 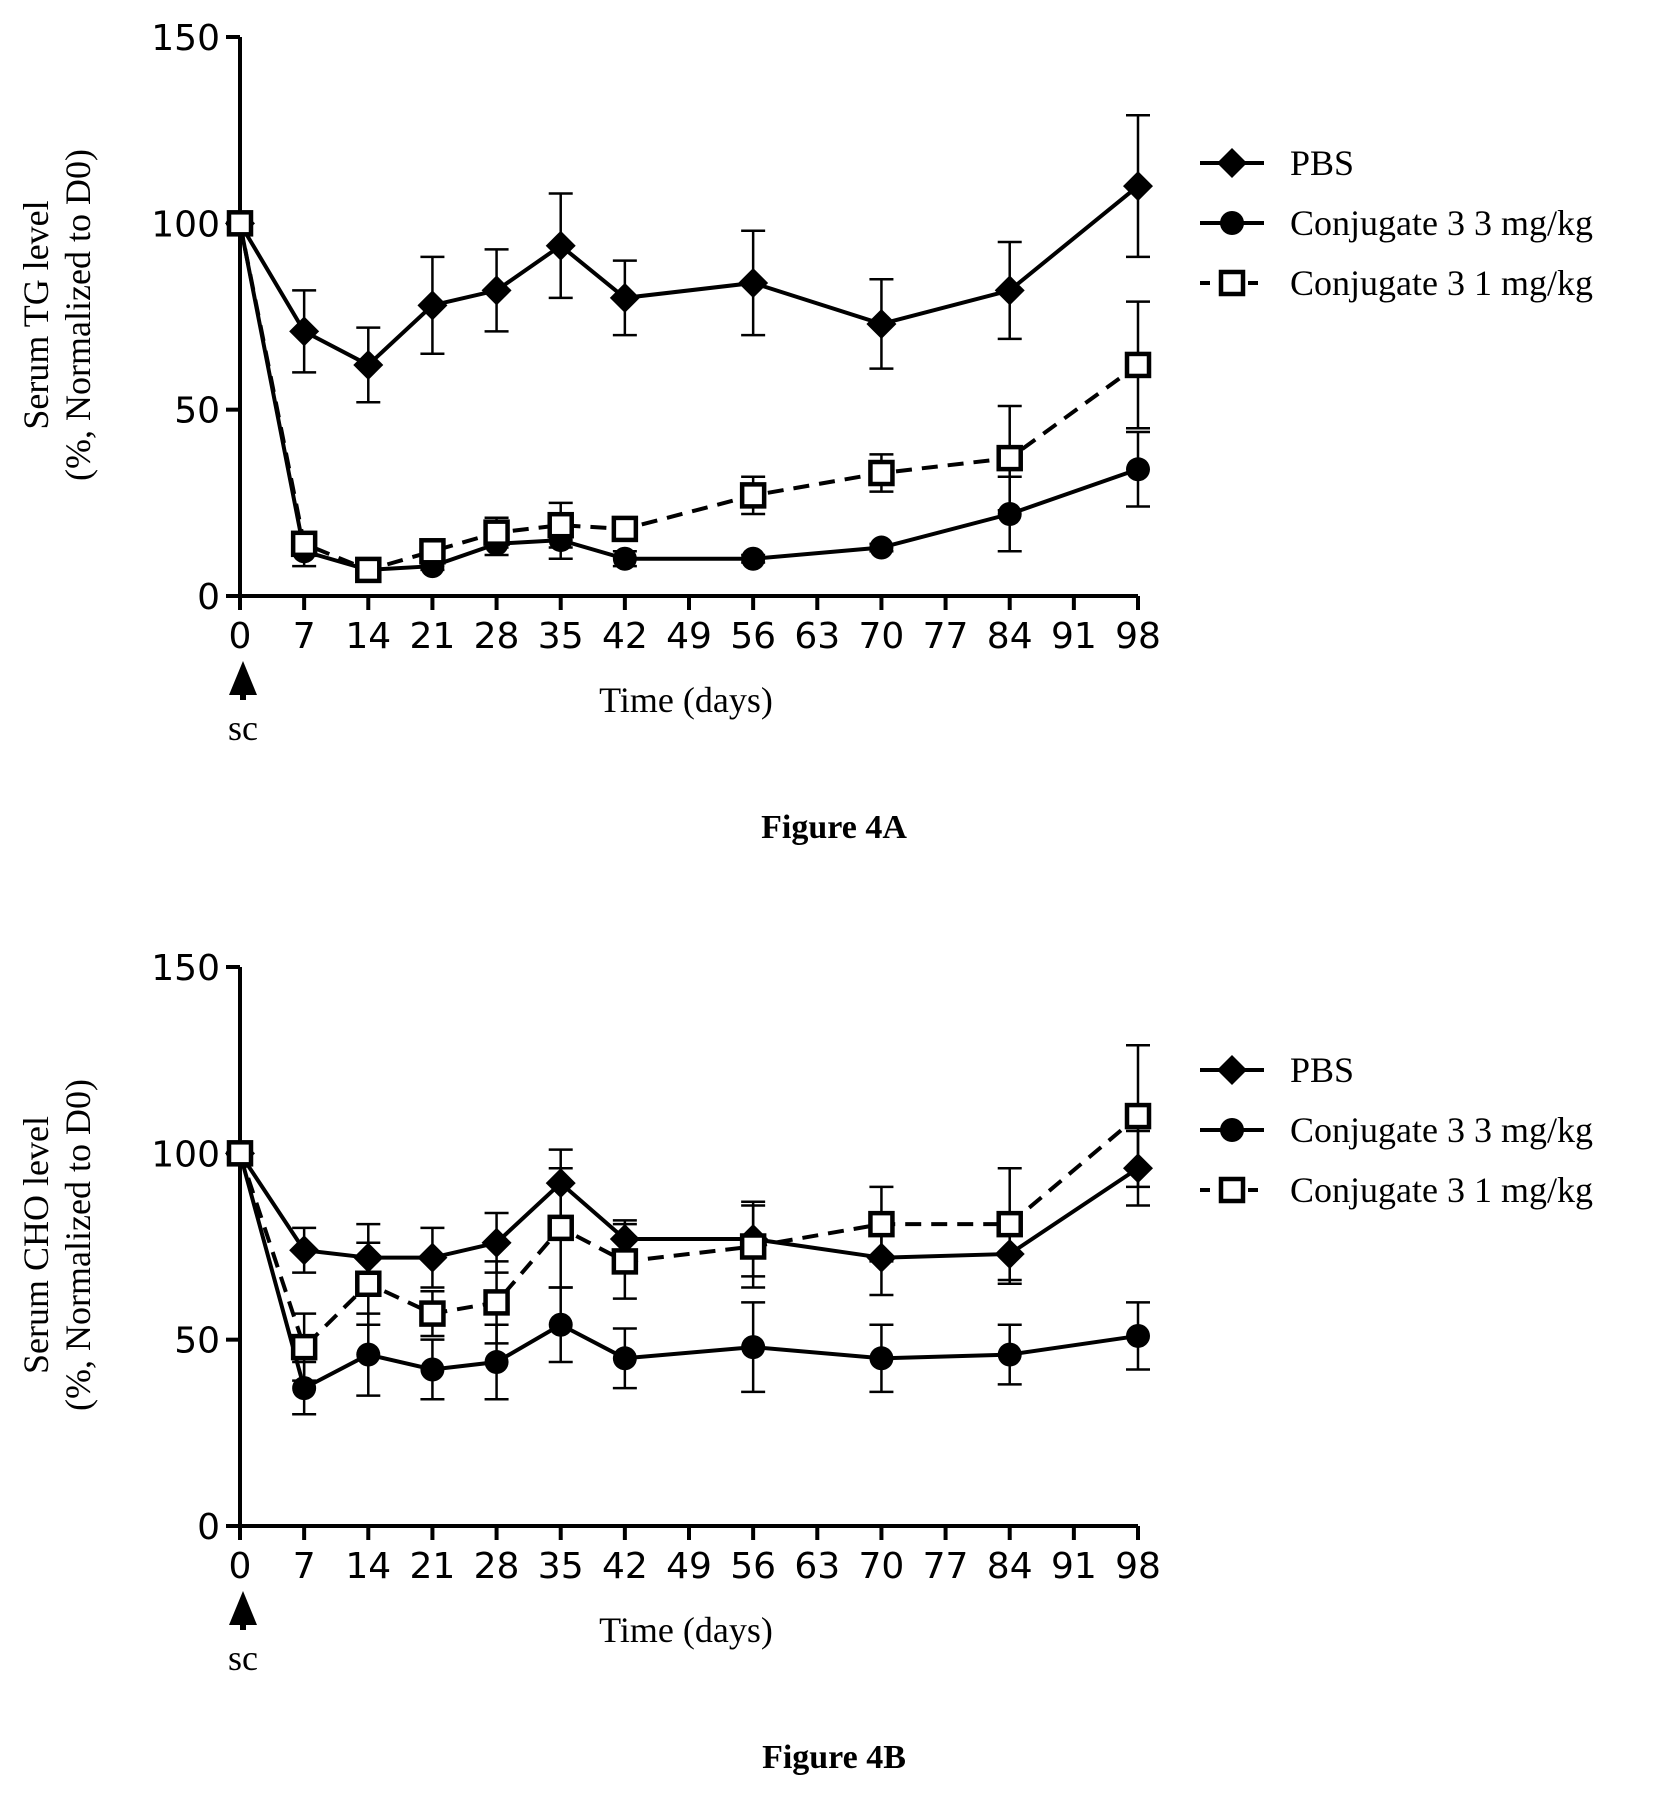 What do you see at coordinates (368, 636) in the screenshot?
I see `x-tick-label: 14` at bounding box center [368, 636].